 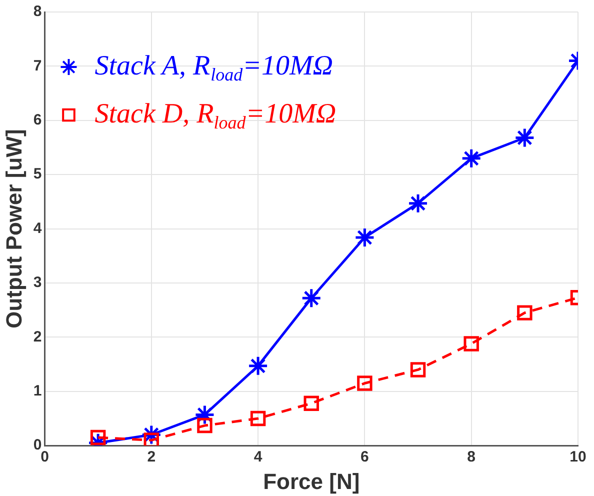 What do you see at coordinates (37, 391) in the screenshot?
I see `y-tick-label: 1` at bounding box center [37, 391].